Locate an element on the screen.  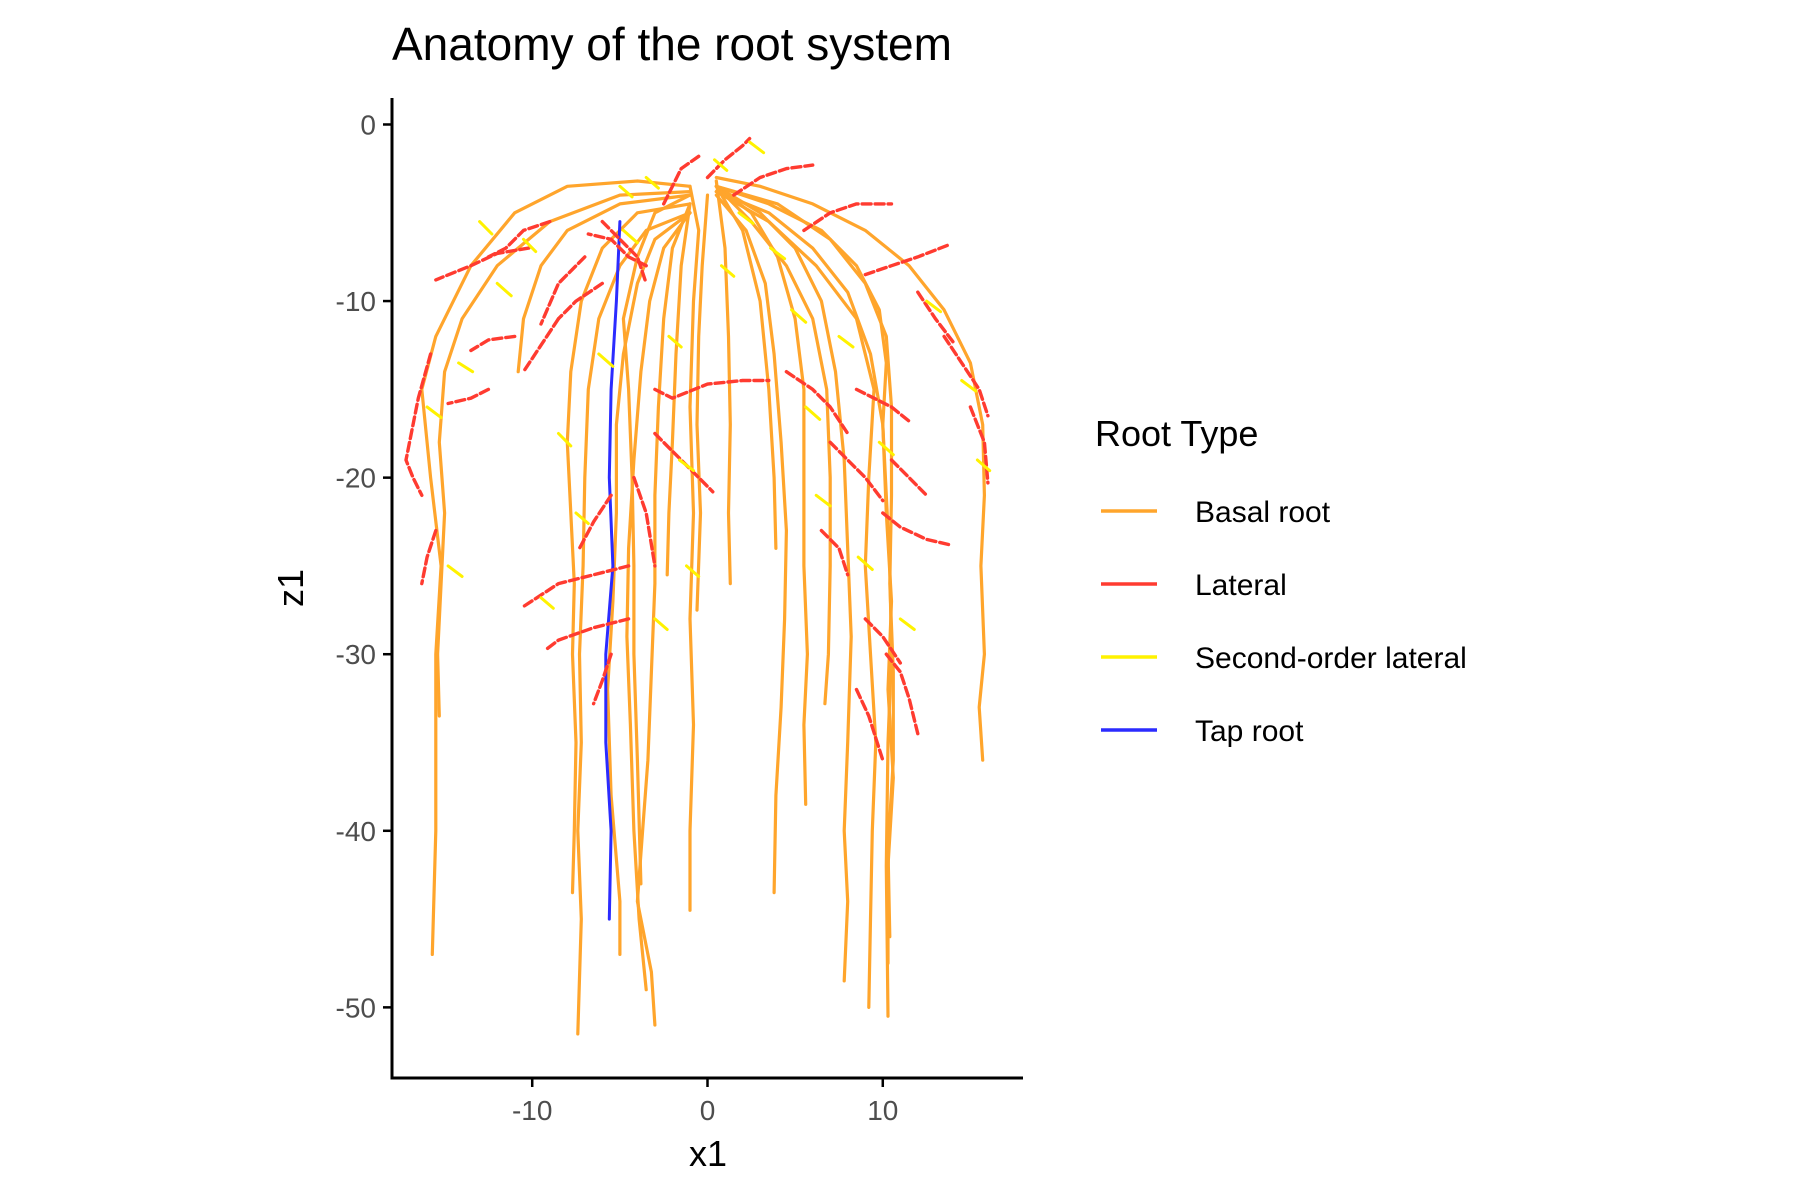
legend-label-basal-root: Basal root is located at coordinates (1263, 512).